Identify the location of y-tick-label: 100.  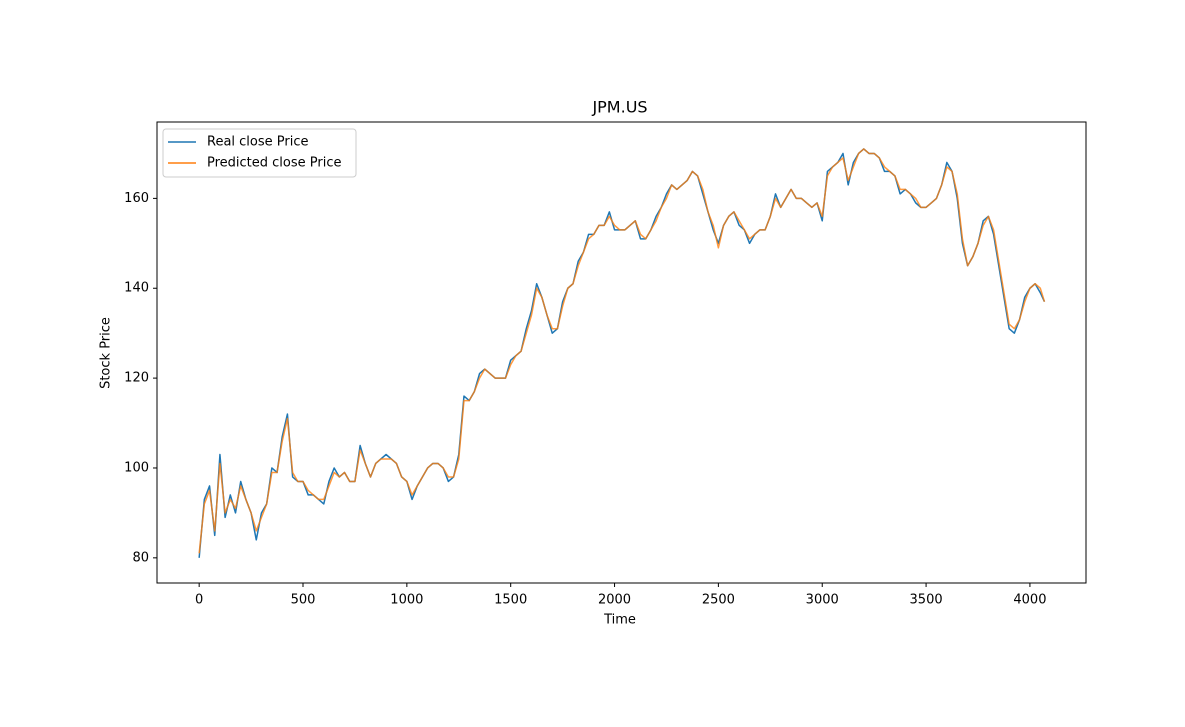
(136, 467).